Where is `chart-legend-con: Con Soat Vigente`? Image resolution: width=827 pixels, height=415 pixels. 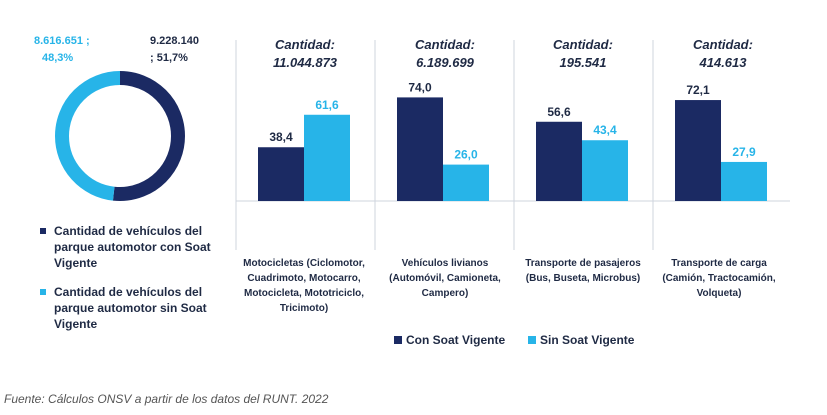 chart-legend-con: Con Soat Vigente is located at coordinates (449, 340).